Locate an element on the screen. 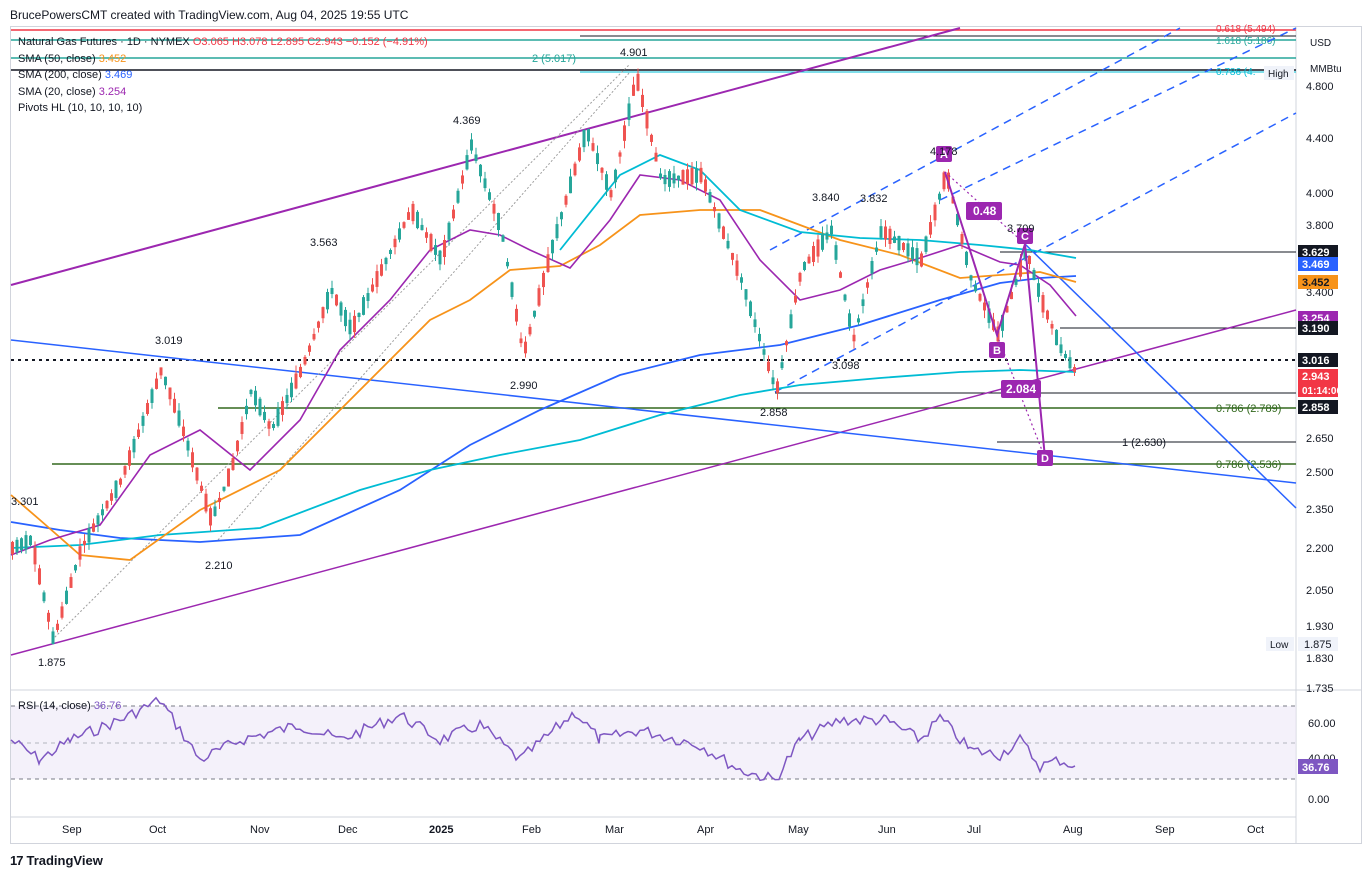 Image resolution: width=1372 pixels, height=879 pixels. harmonic-xabcd is located at coordinates (995, 315).